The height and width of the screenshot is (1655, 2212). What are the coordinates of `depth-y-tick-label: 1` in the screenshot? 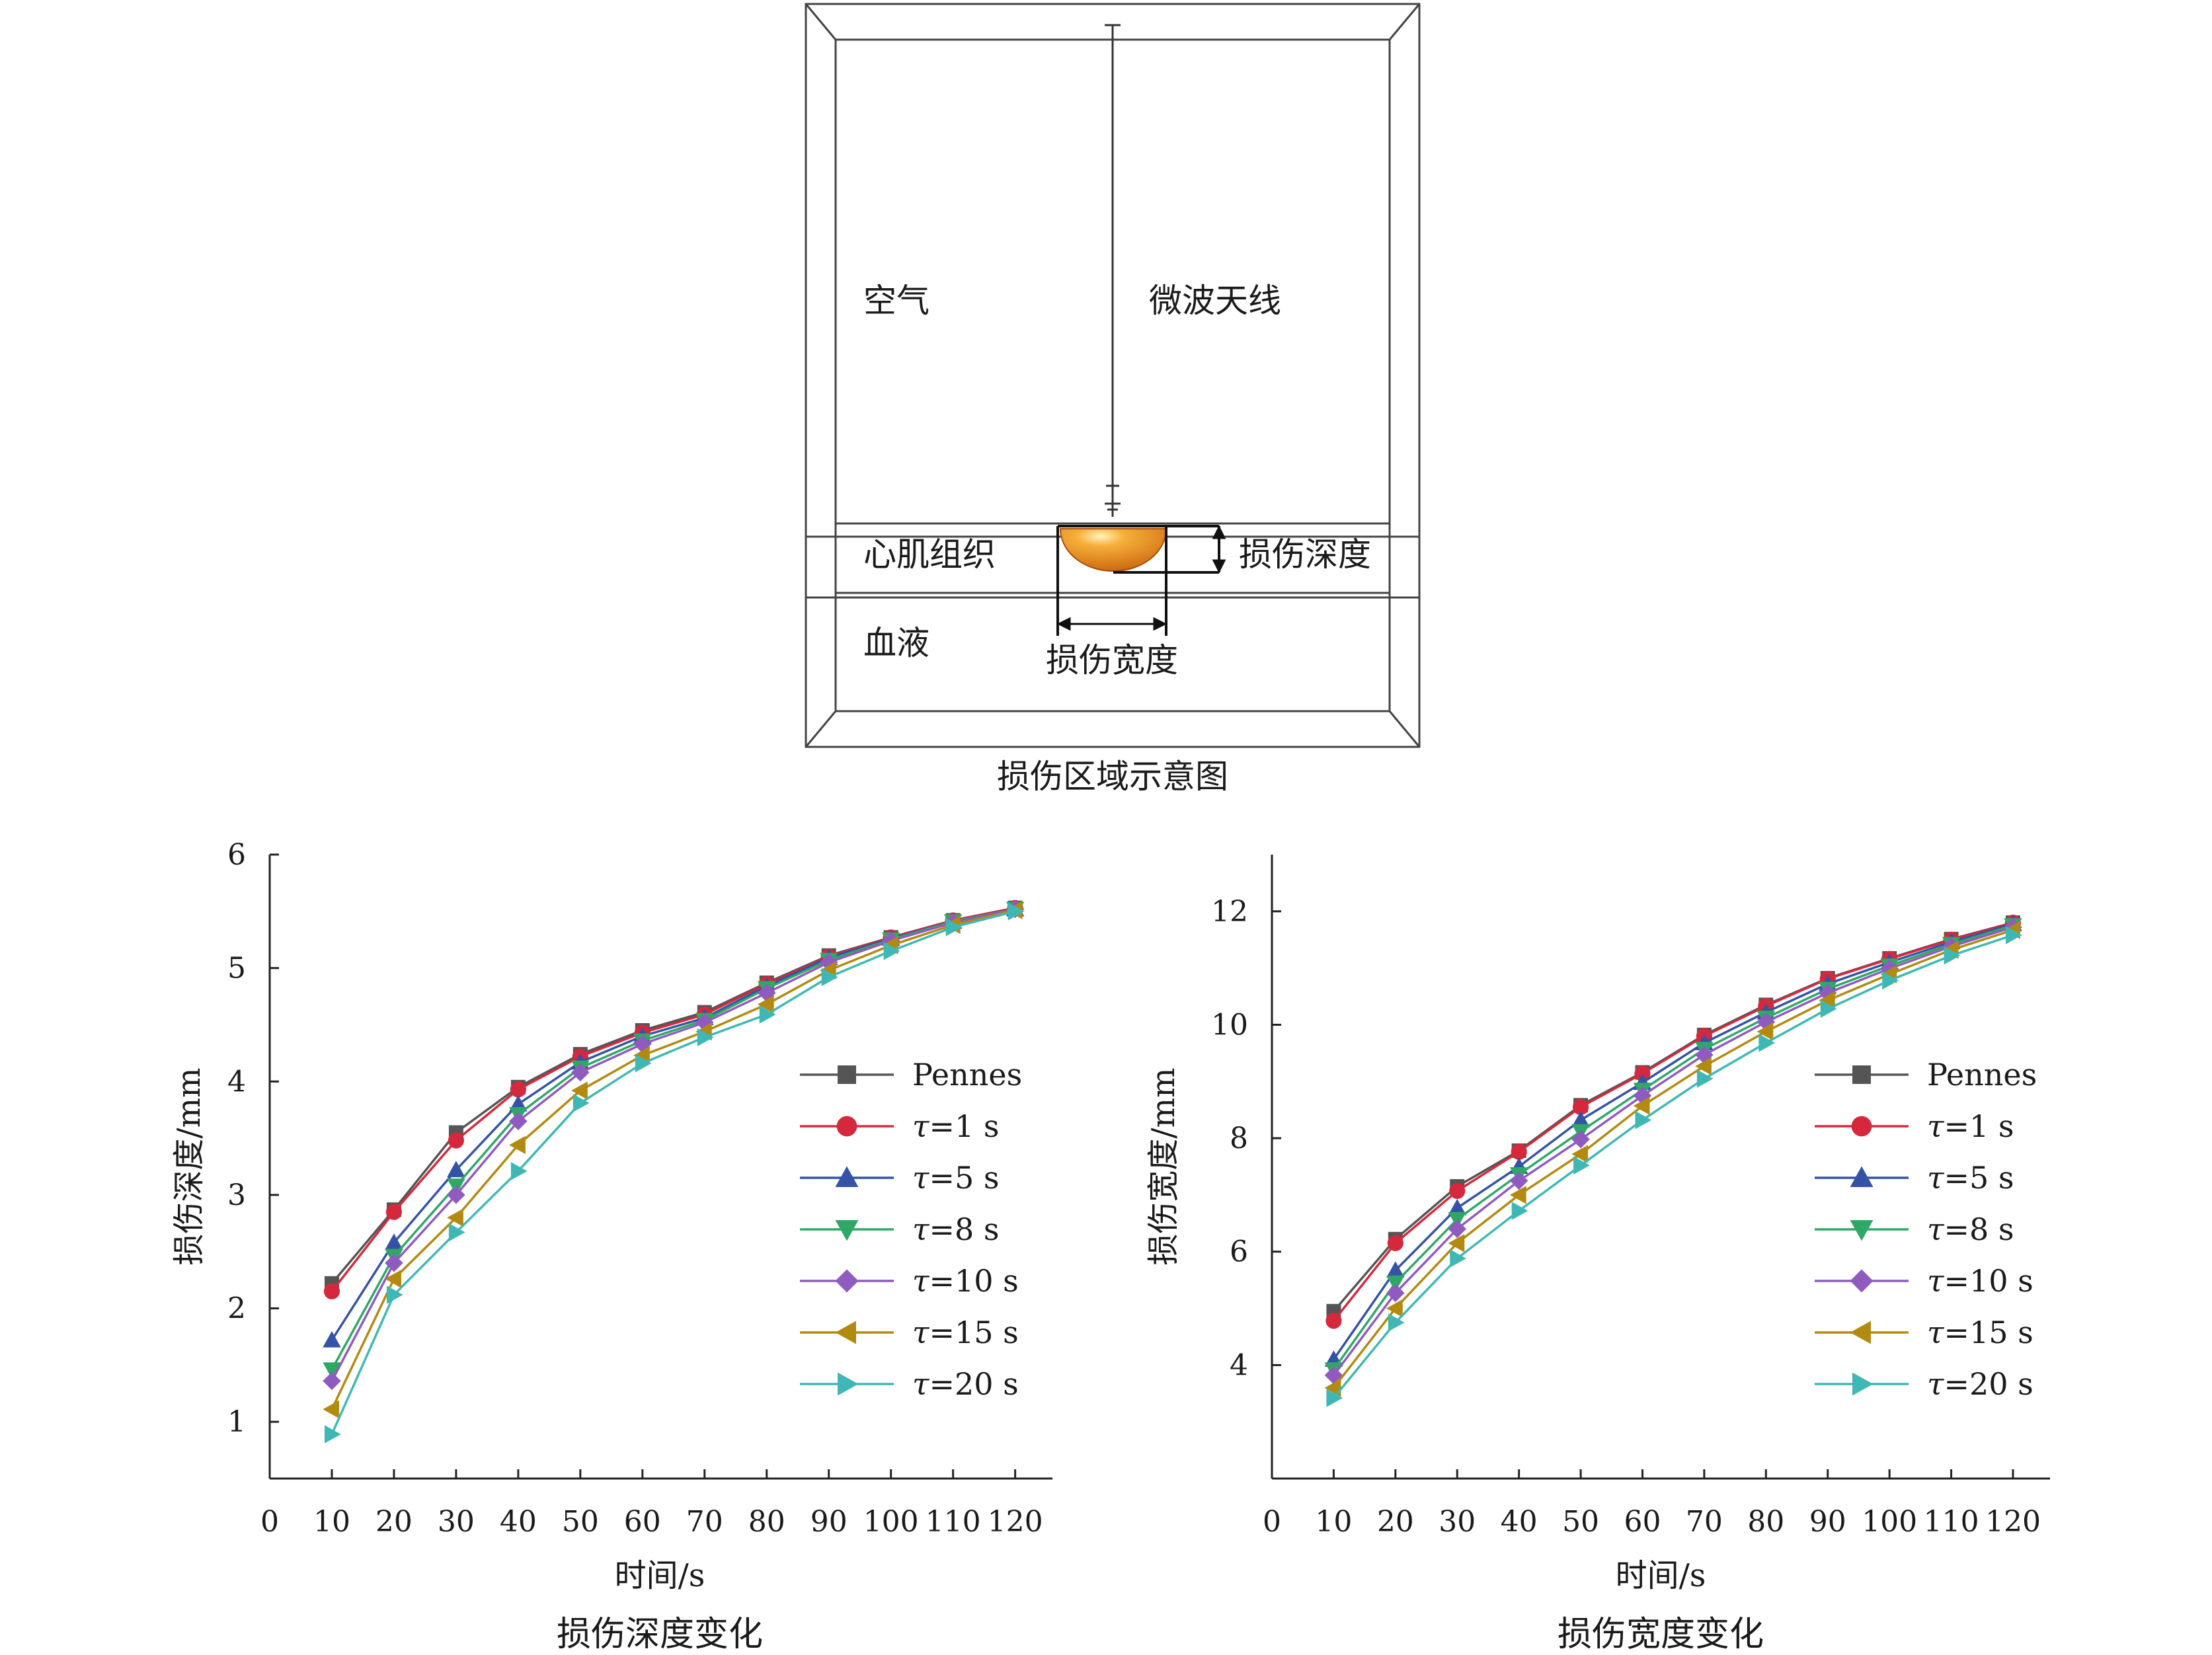 It's located at (236, 1422).